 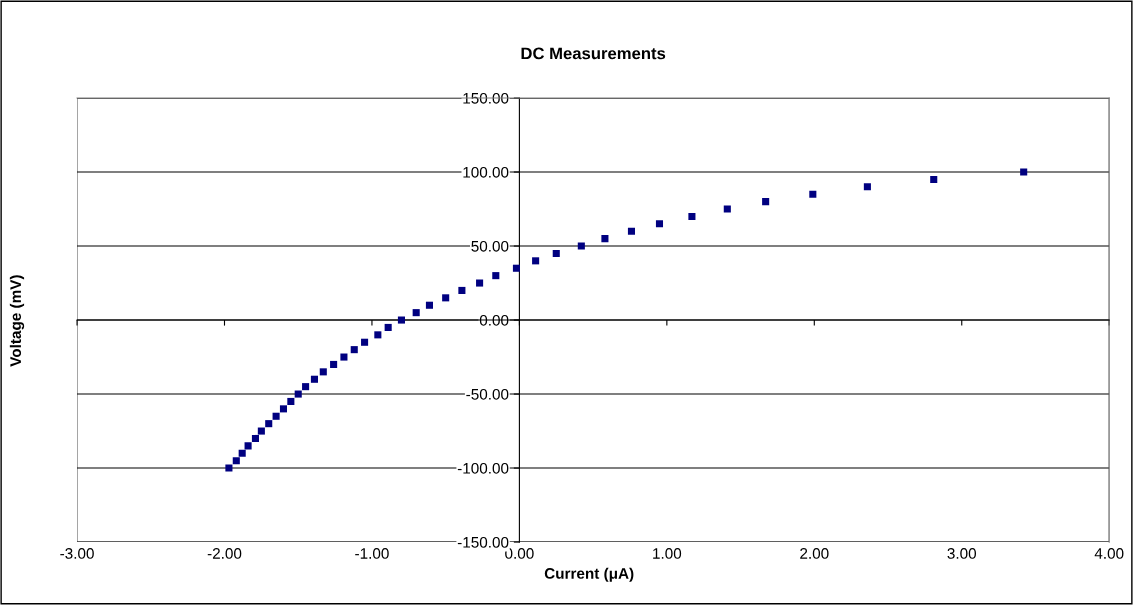 I want to click on x-tick-label: -2.00, so click(x=224, y=553).